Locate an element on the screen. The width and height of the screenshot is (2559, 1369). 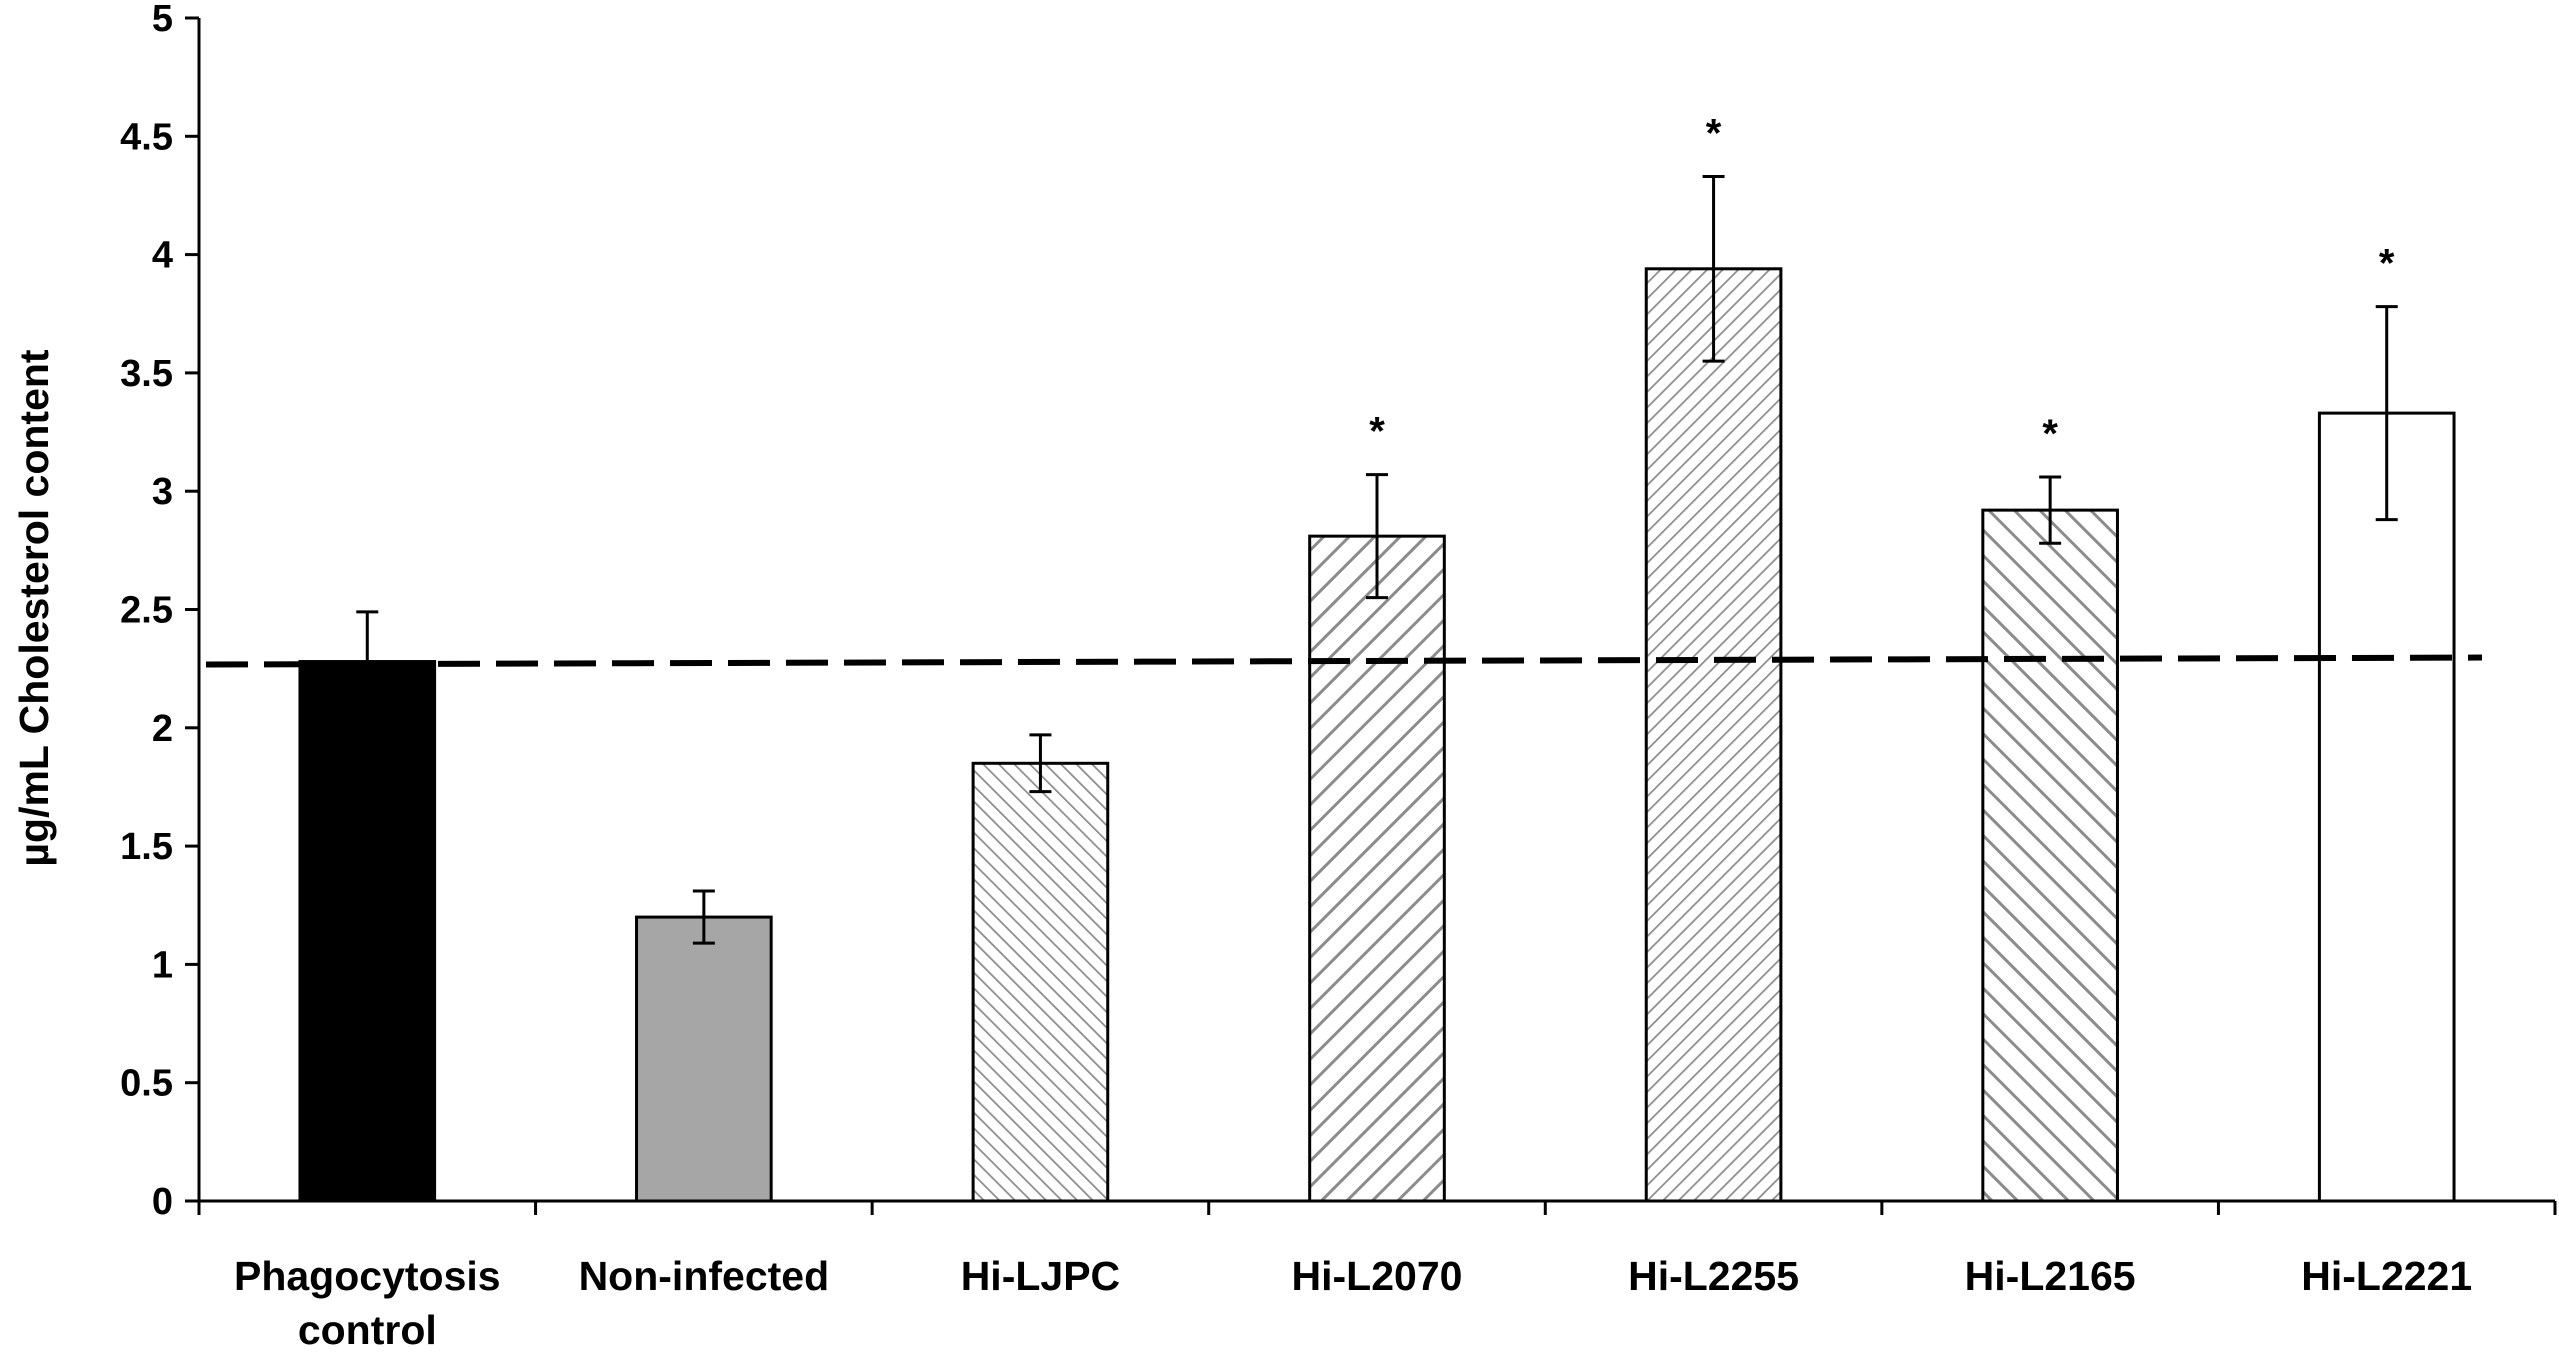
y-tick-label: 5 is located at coordinates (162, 20).